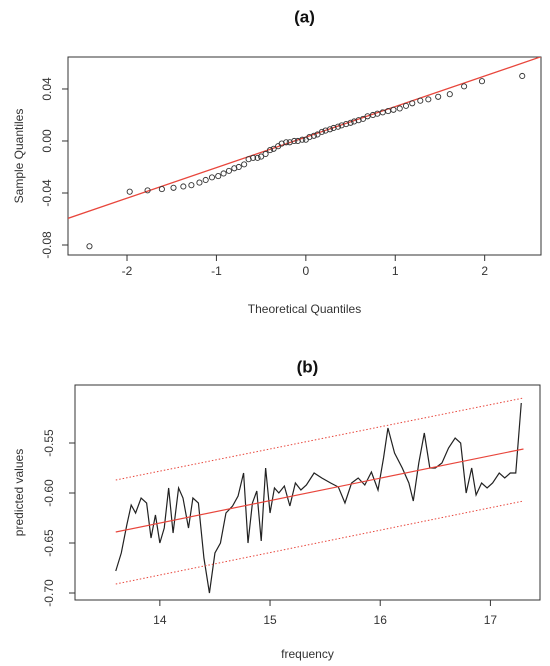  What do you see at coordinates (47, 89) in the screenshot?
I see `y-tick-label: 0.04` at bounding box center [47, 89].